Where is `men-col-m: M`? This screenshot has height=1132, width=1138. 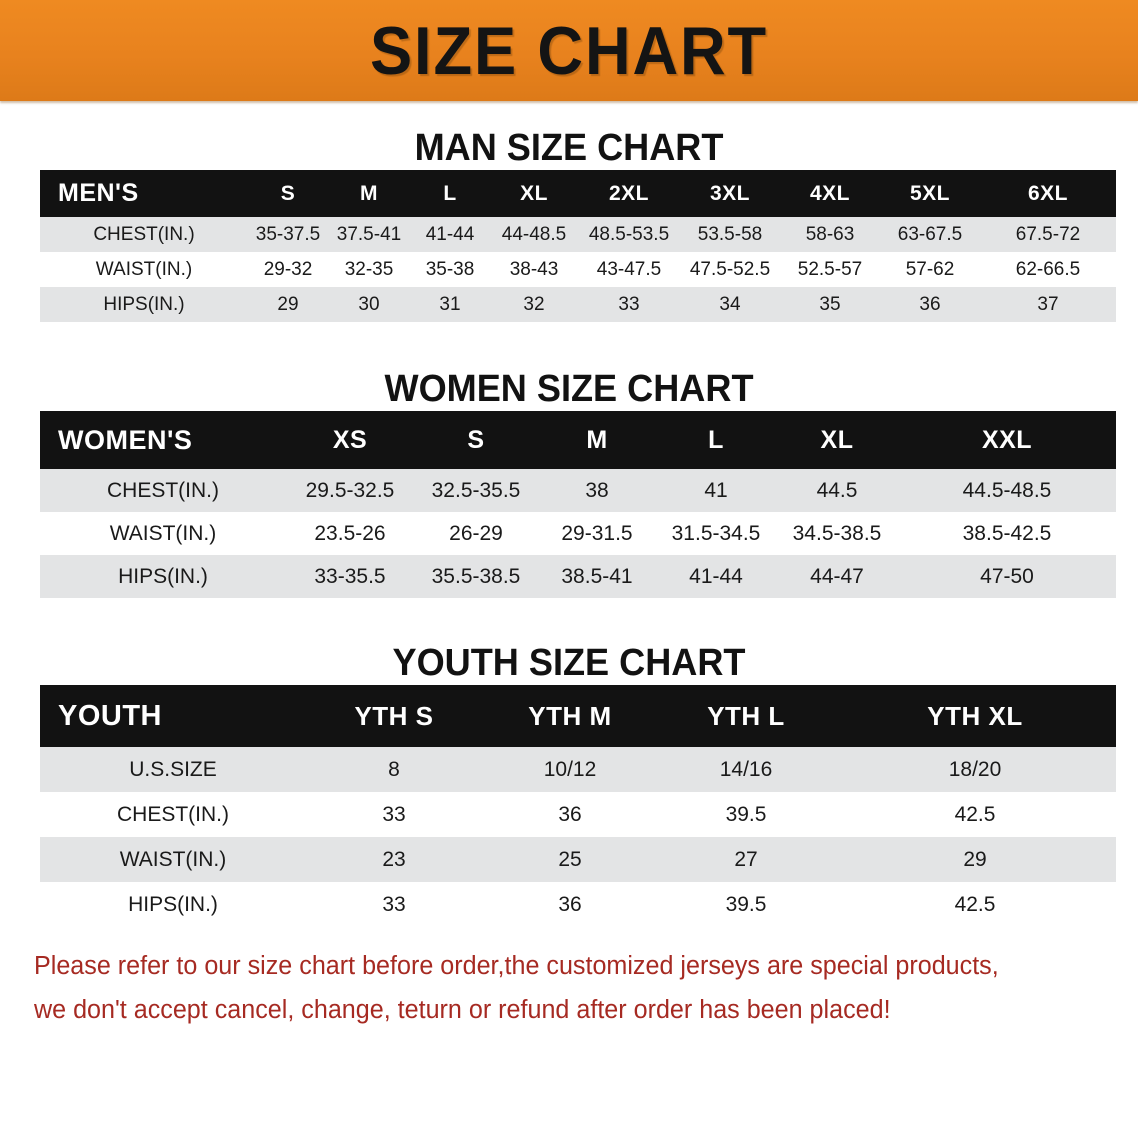 men-col-m: M is located at coordinates (369, 193).